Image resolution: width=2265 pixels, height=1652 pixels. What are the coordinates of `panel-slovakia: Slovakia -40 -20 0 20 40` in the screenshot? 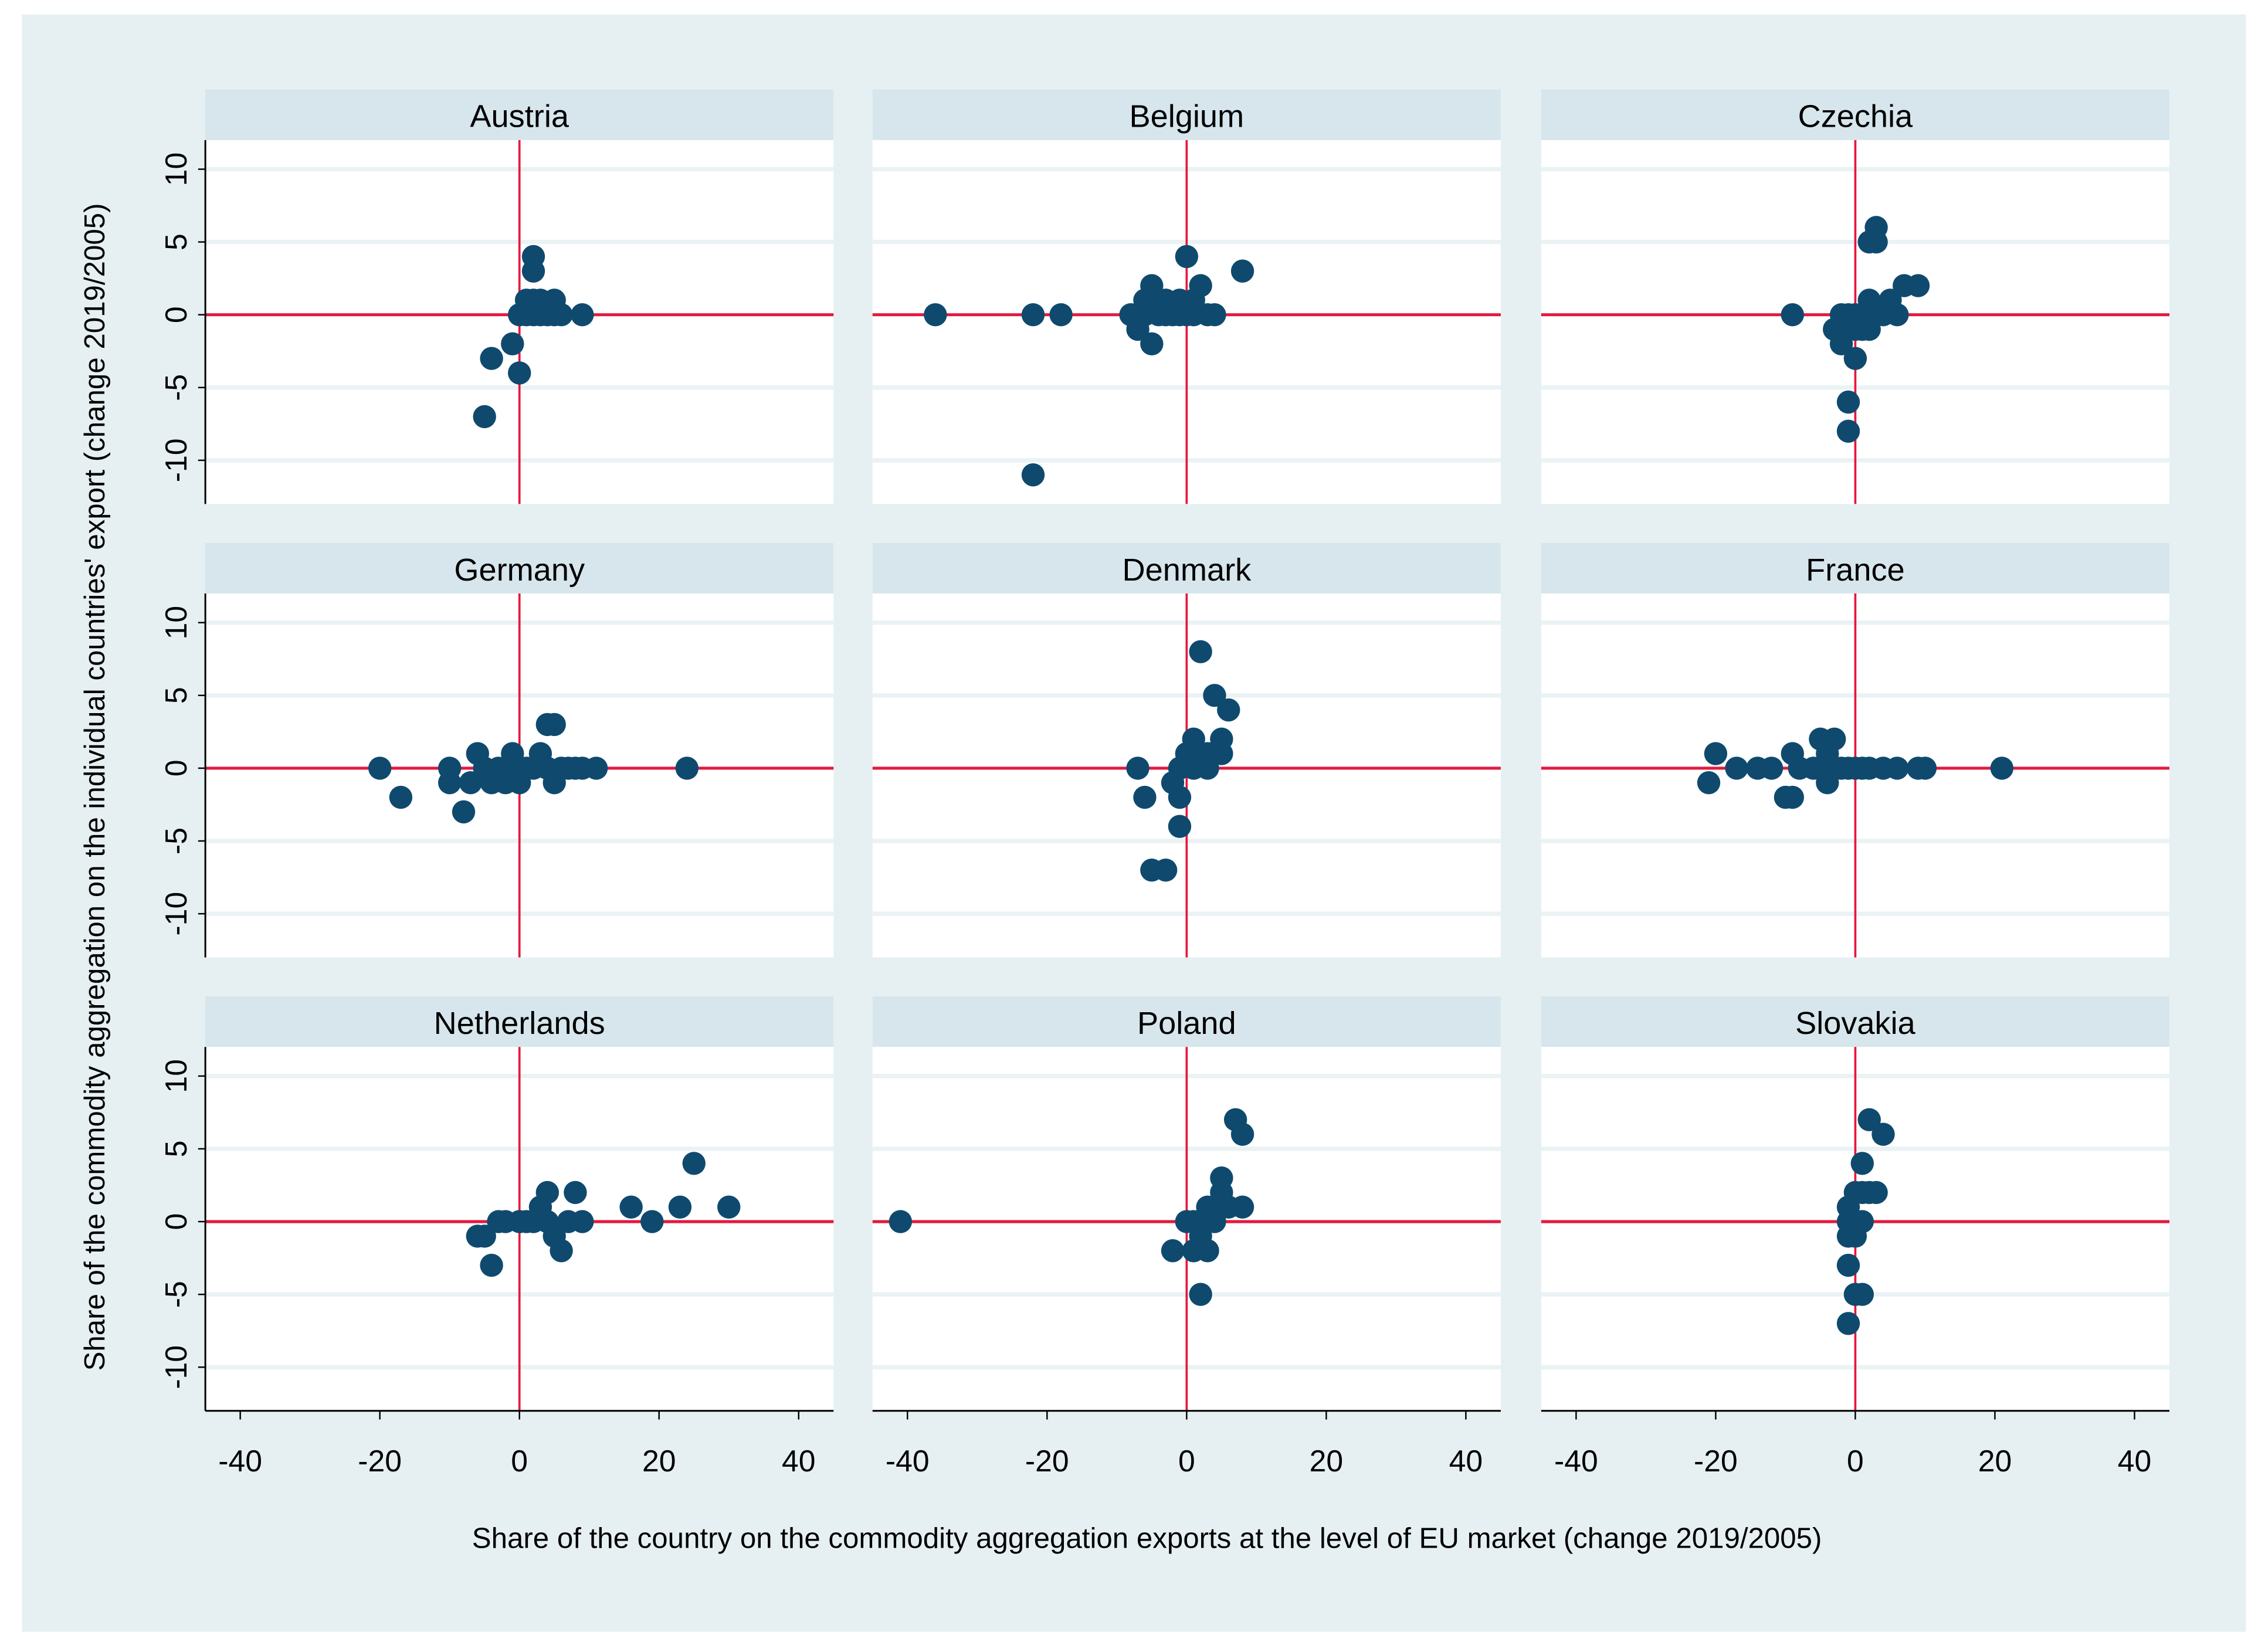 It's located at (1855, 1237).